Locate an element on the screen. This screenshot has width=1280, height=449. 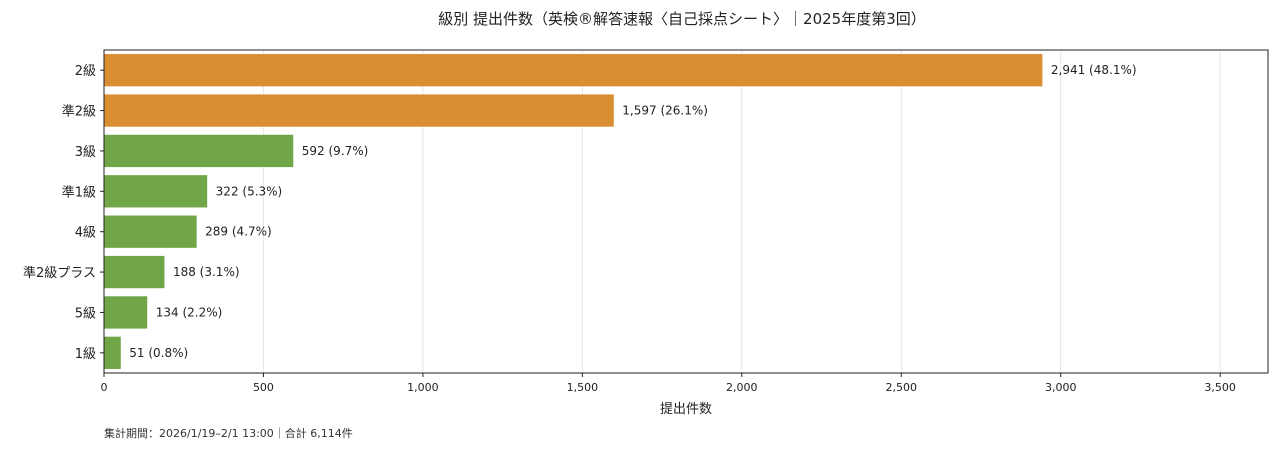
x-axis: 0 500 1,000 1,500 2,000 2,500 3,000 3,500 is located at coordinates (668, 383).